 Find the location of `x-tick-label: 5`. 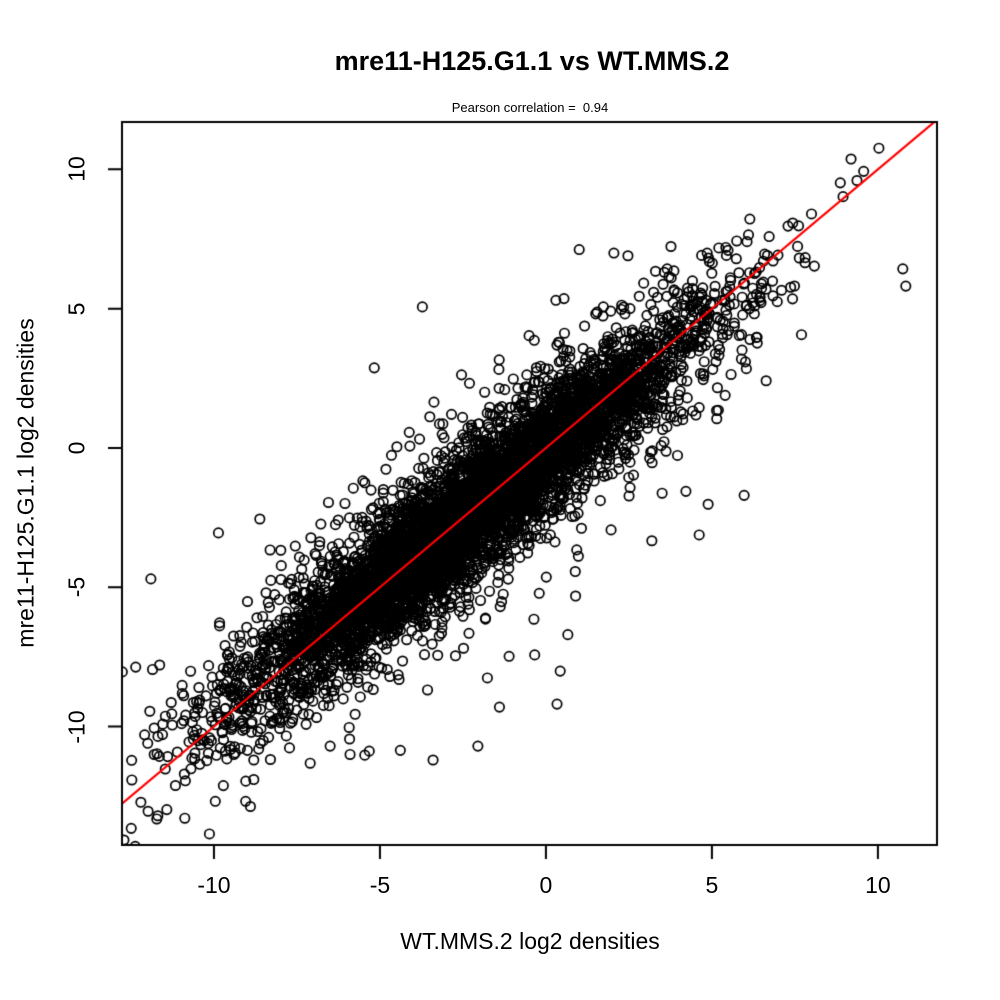

x-tick-label: 5 is located at coordinates (712, 885).